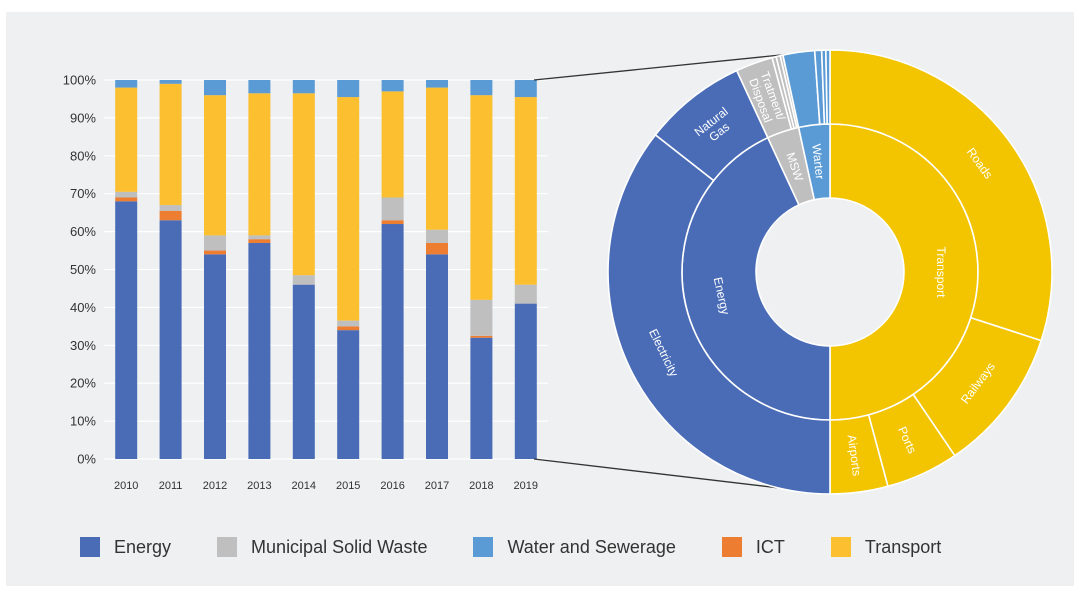  I want to click on outer-label-airports: Airports, so click(854, 455).